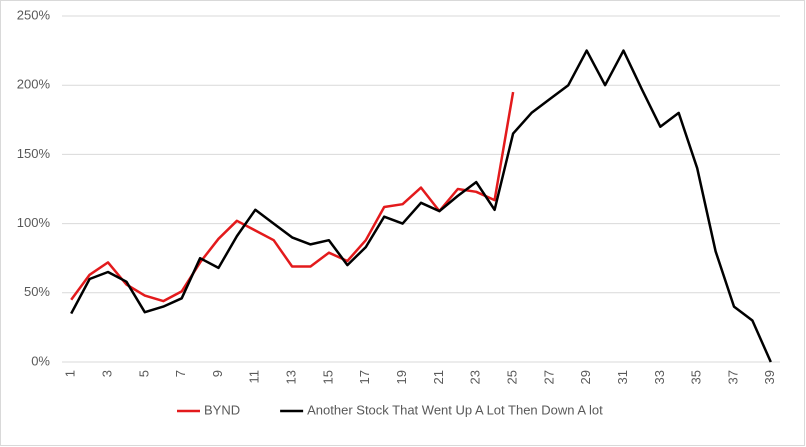  Describe the element at coordinates (327, 377) in the screenshot. I see `x-tick-label: 15` at that location.